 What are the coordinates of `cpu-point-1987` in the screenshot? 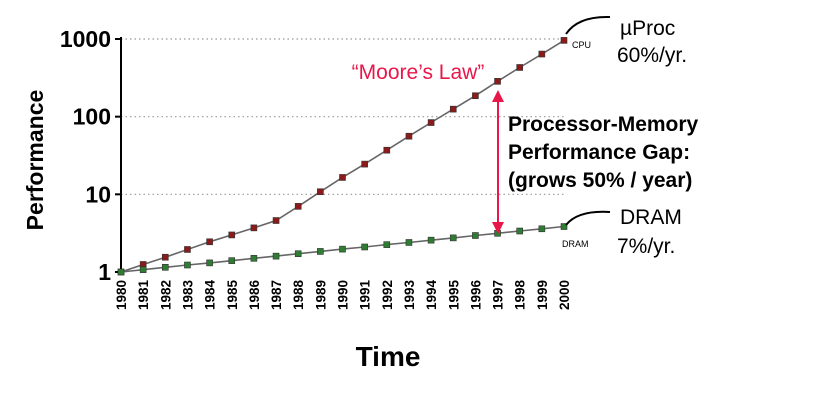 It's located at (276, 220).